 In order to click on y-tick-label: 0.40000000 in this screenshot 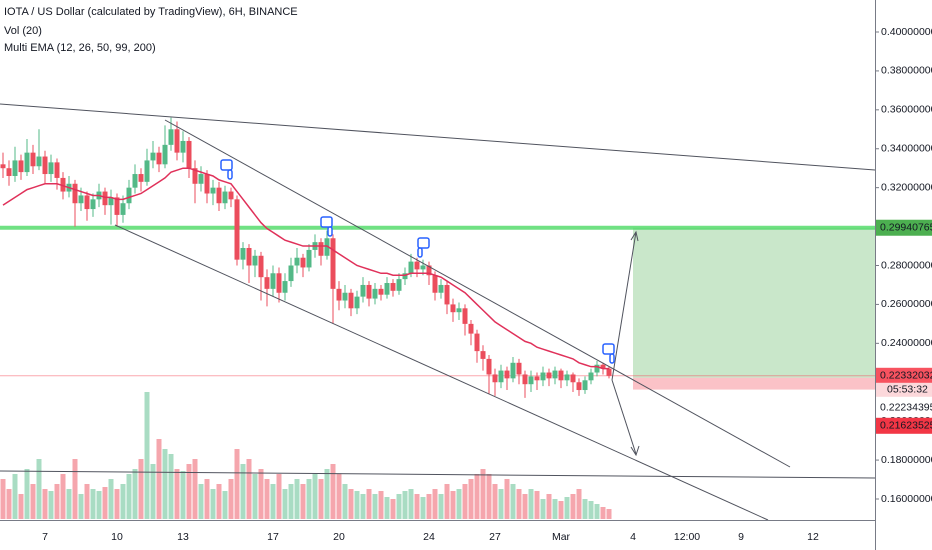, I will do `click(906, 32)`.